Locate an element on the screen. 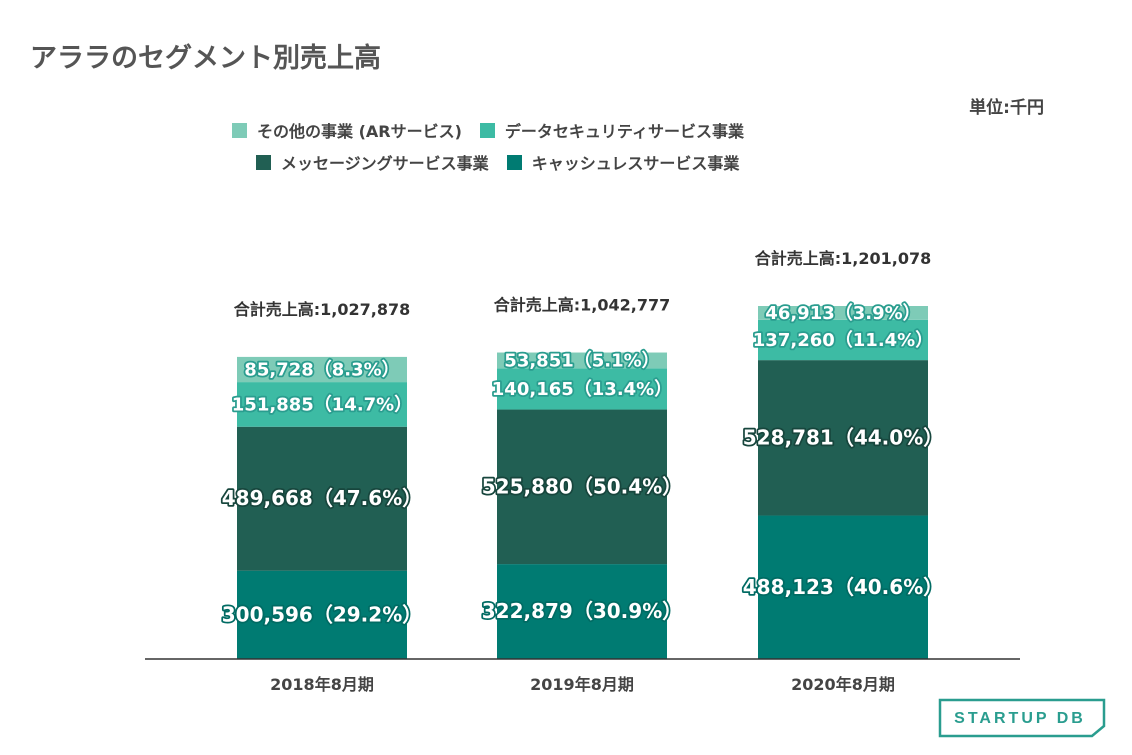  legend-label-data-security: データセキュリティサービス事業 is located at coordinates (624, 131).